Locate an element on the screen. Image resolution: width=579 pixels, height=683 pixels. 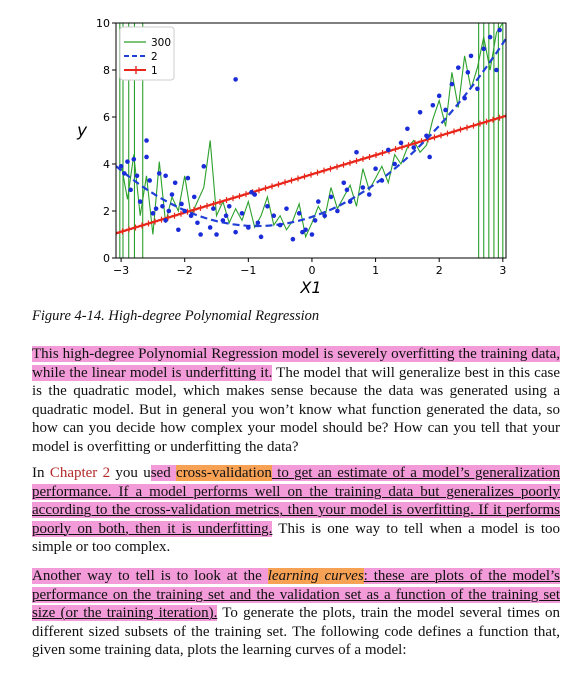
highlight-cross-validation: cross-validation is located at coordinates (224, 473).